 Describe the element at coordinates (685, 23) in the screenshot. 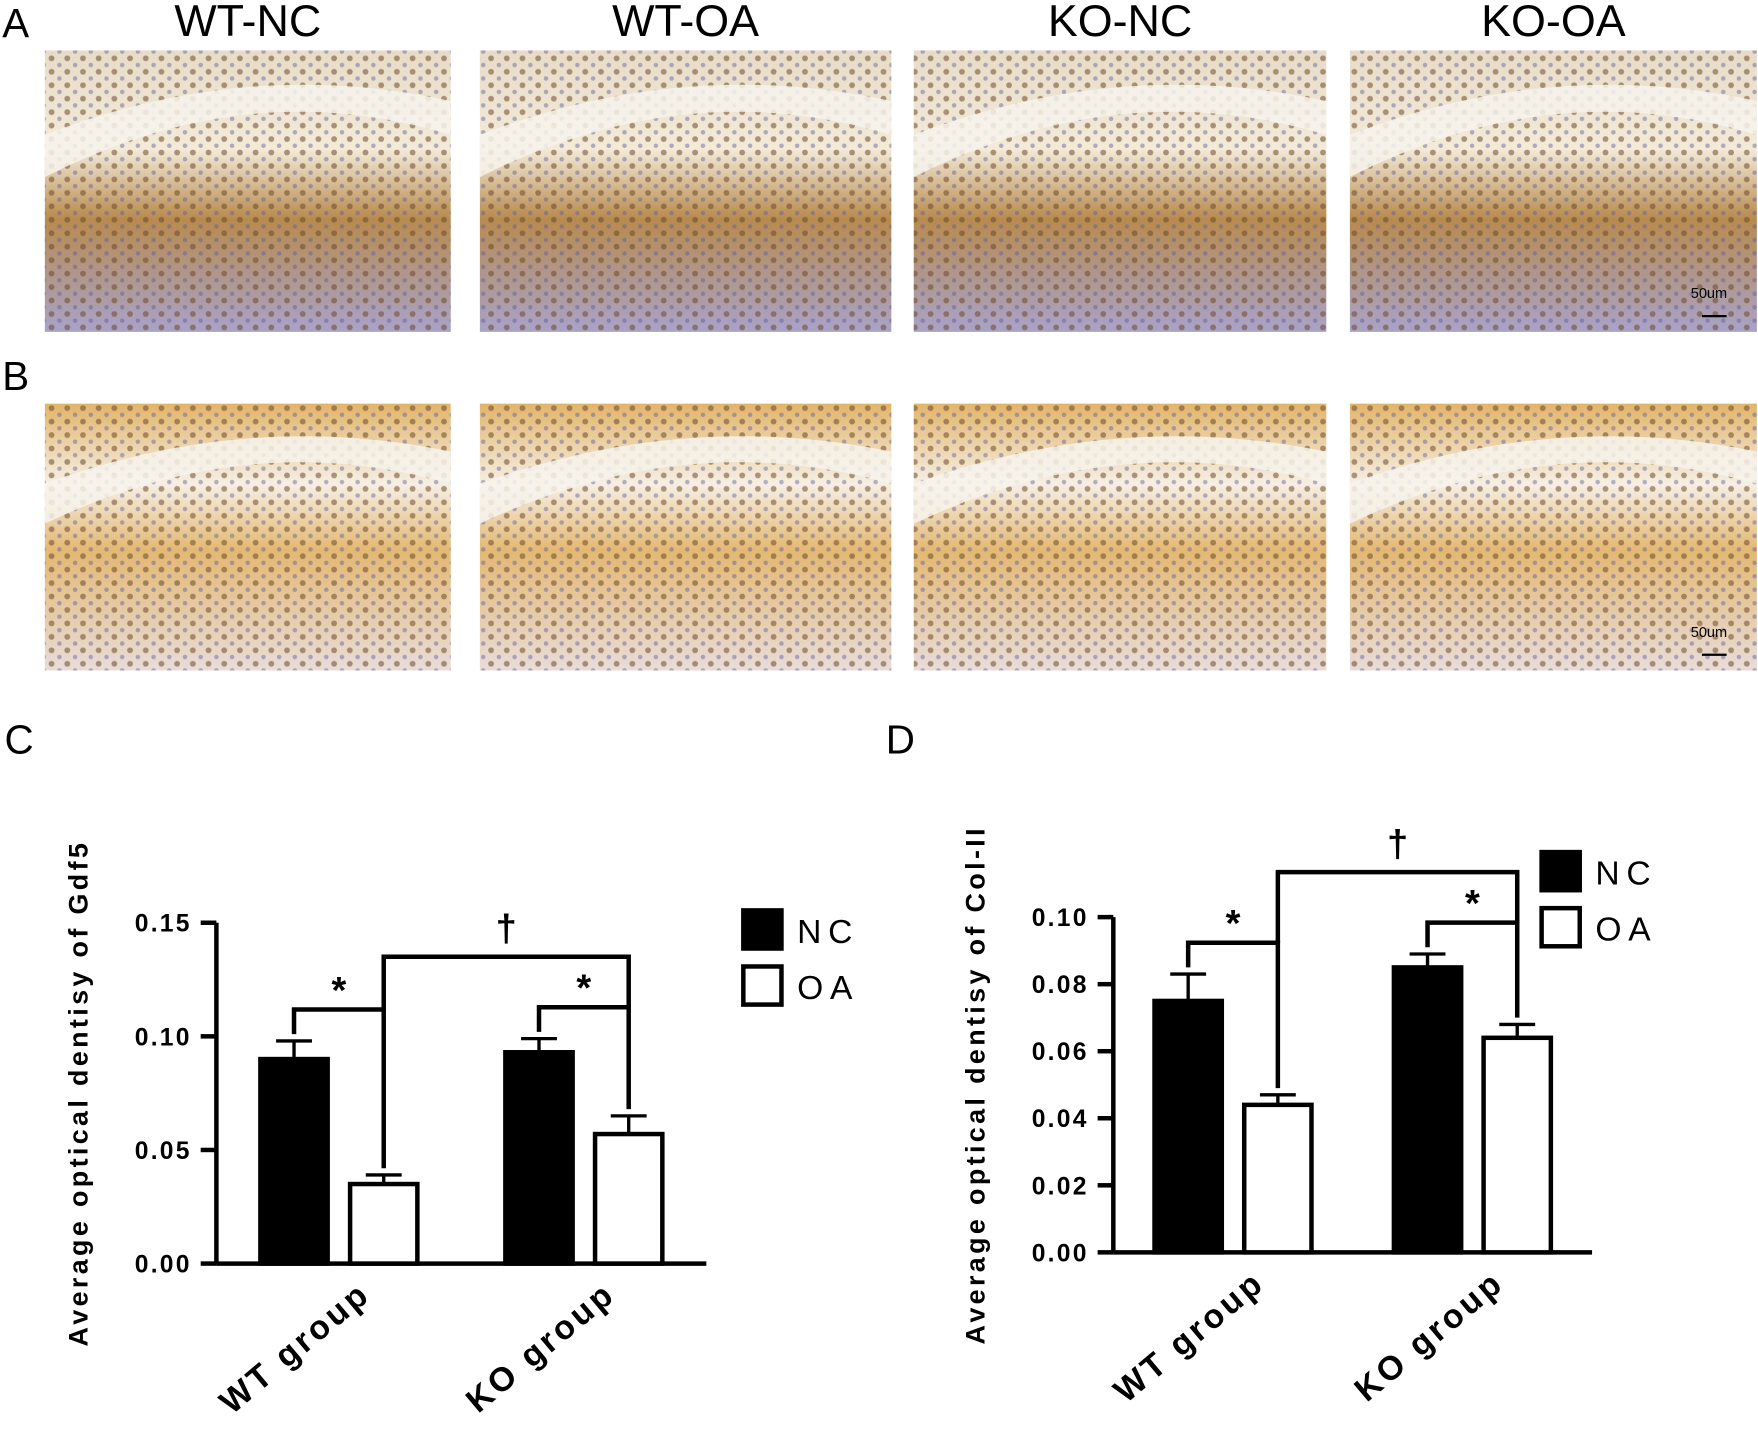

I see `column-title: WT-OA` at that location.